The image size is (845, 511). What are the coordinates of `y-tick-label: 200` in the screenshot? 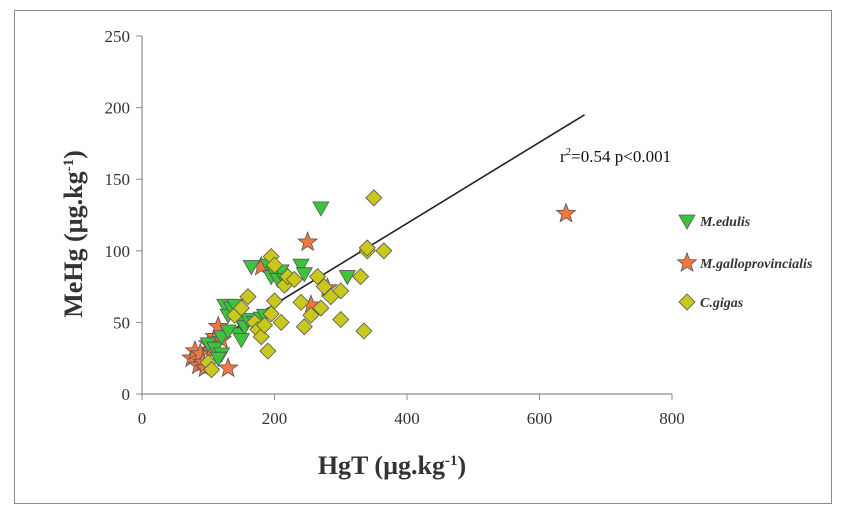 It's located at (118, 108).